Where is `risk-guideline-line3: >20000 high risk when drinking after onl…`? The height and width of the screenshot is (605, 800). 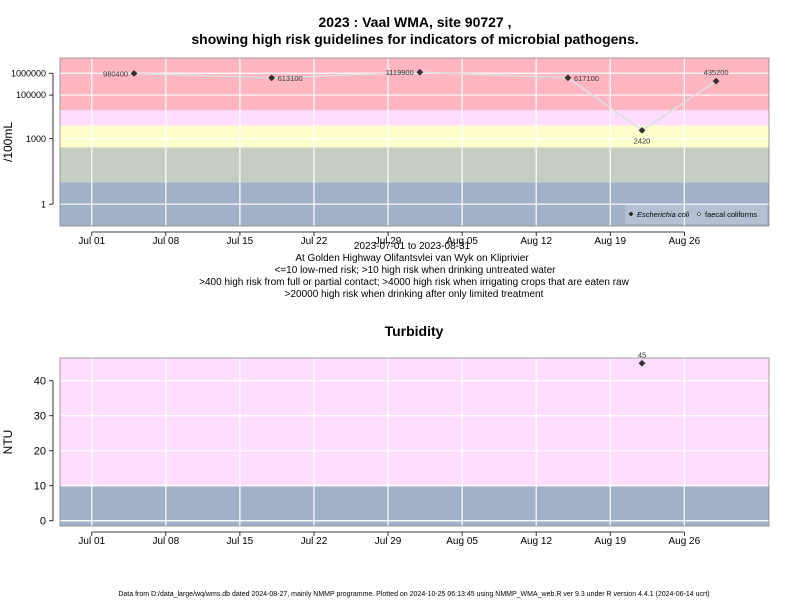
risk-guideline-line3: >20000 high risk when drinking after onl… is located at coordinates (414, 294).